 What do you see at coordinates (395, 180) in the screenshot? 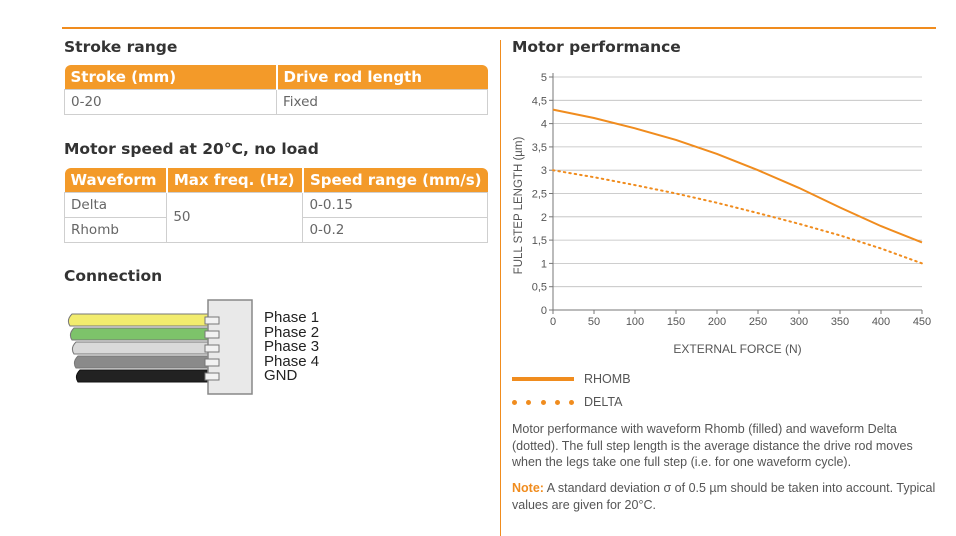
I see `table-header: Speed range (mm/s)` at bounding box center [395, 180].